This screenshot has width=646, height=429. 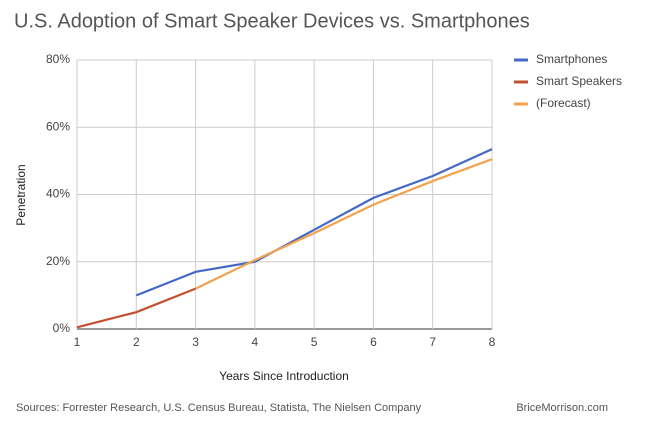 What do you see at coordinates (136, 342) in the screenshot?
I see `x-tick-label: 2` at bounding box center [136, 342].